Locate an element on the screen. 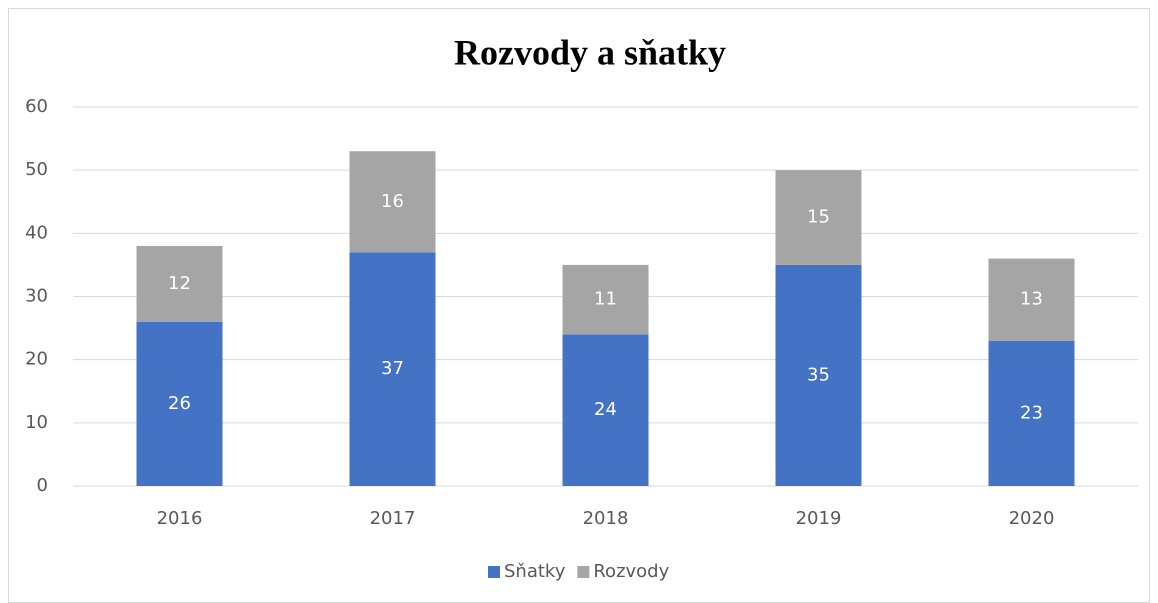 The image size is (1158, 603). y-tick-label: 20 is located at coordinates (36, 359).